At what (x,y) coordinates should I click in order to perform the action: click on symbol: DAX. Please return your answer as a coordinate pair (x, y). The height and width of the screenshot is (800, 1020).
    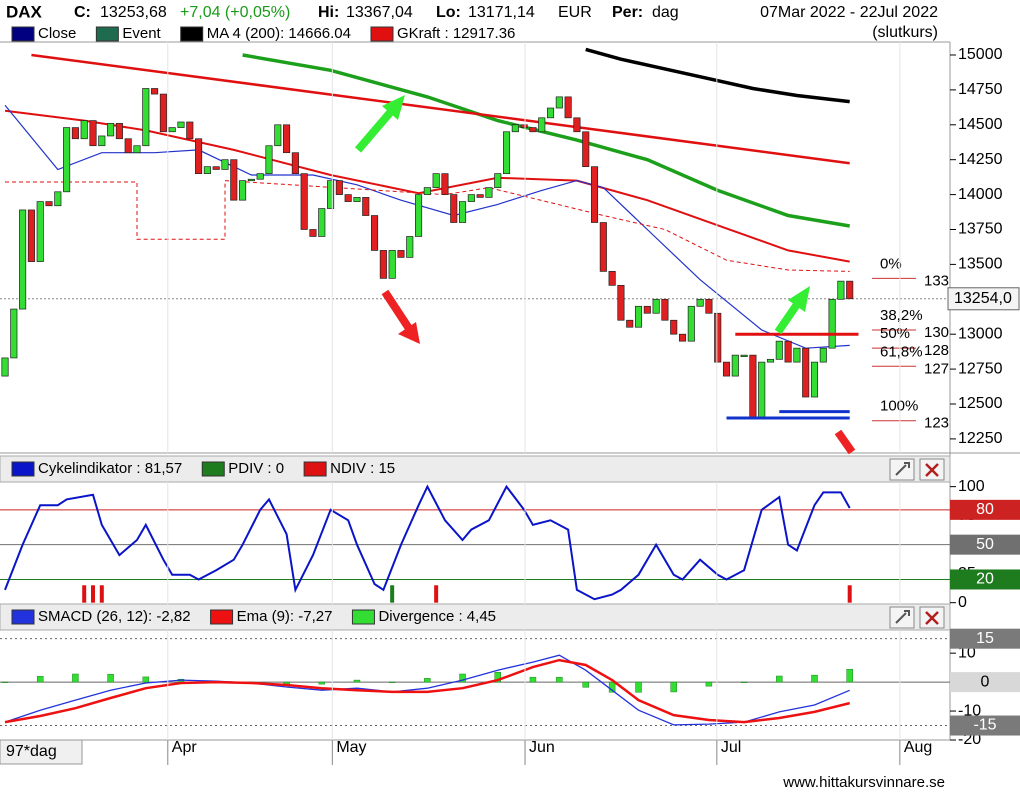
    Looking at the image, I should click on (24, 11).